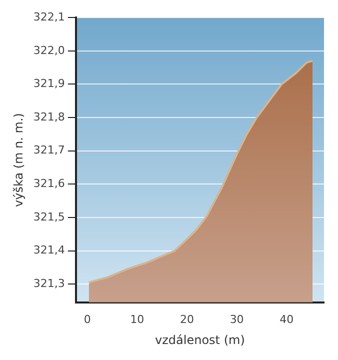 The height and width of the screenshot is (360, 338). What do you see at coordinates (49, 150) in the screenshot?
I see `y-tick-label: 321,7` at bounding box center [49, 150].